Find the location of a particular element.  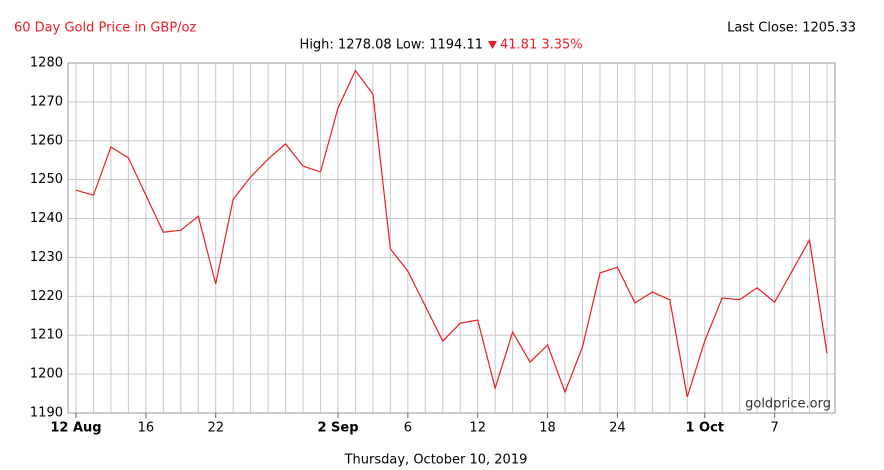

y-tick-label: 1200 is located at coordinates (46, 374).